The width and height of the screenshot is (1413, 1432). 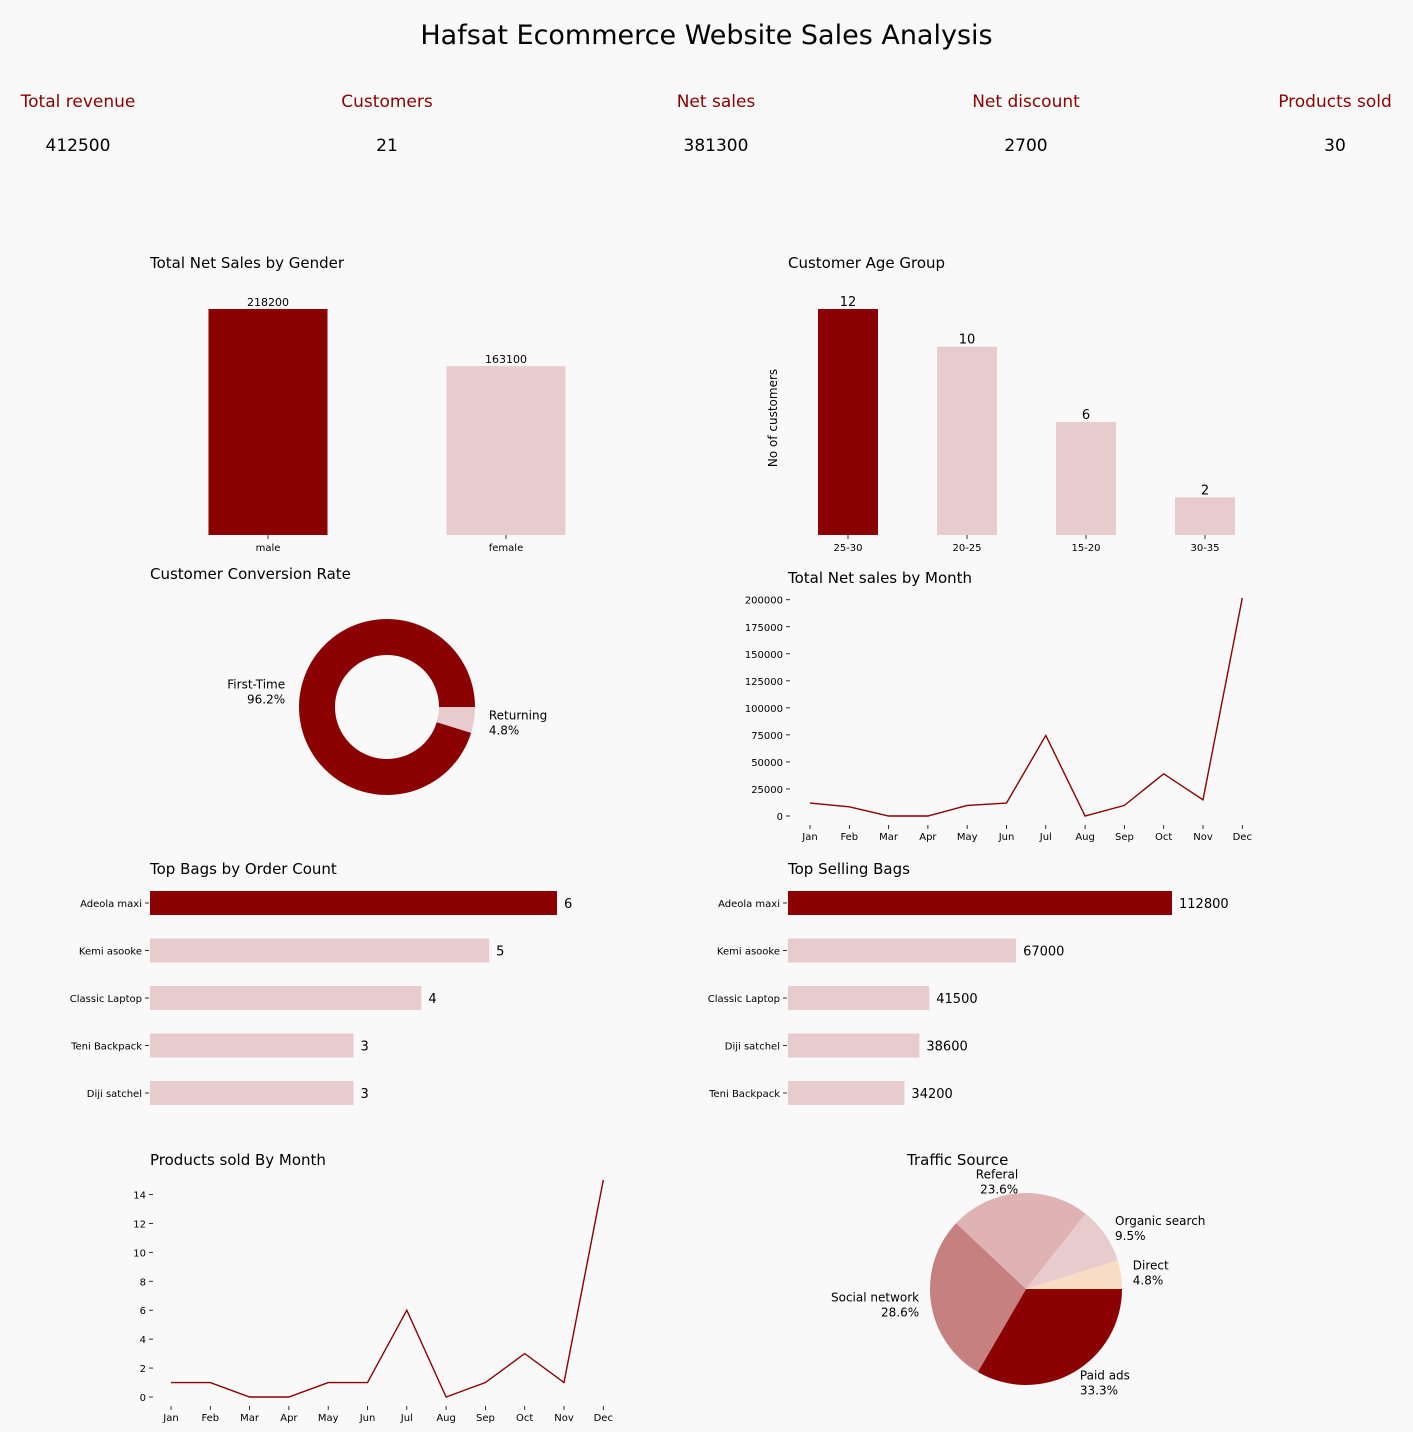 I want to click on slice-percent-label: 28.6%, so click(x=900, y=1313).